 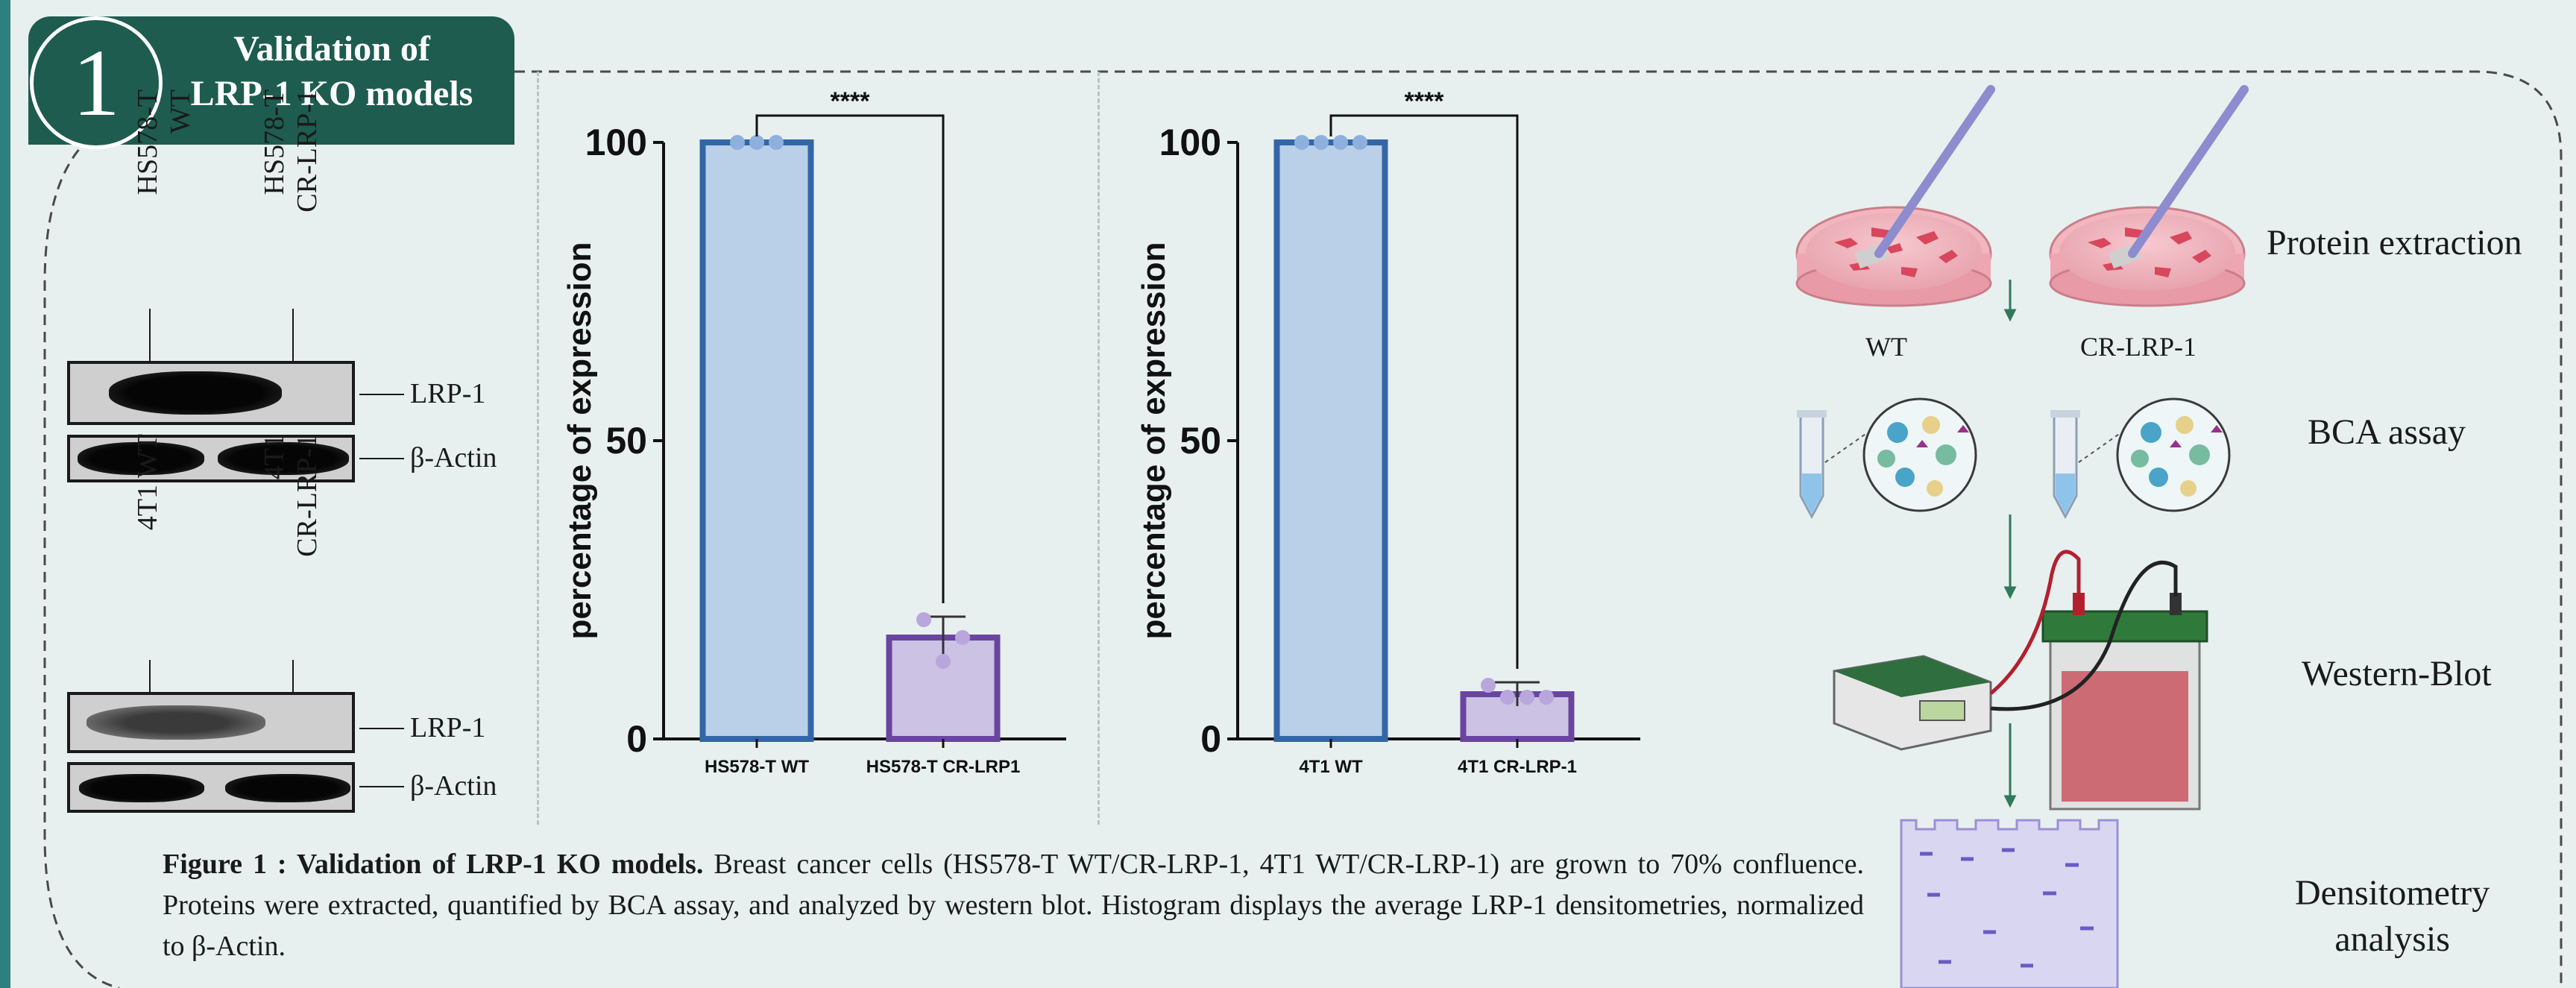 I want to click on blot1-lrp1-leader, so click(x=381, y=394).